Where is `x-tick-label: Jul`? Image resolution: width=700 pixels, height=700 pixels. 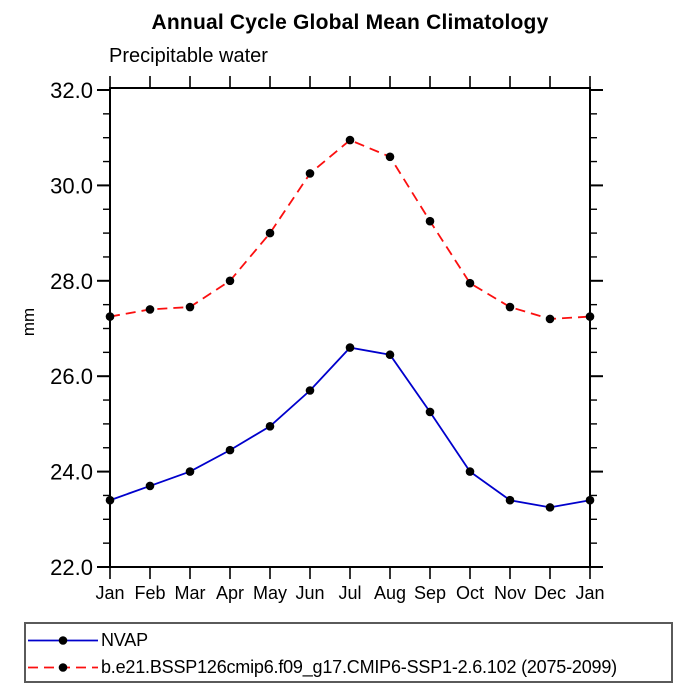
x-tick-label: Jul is located at coordinates (349, 593).